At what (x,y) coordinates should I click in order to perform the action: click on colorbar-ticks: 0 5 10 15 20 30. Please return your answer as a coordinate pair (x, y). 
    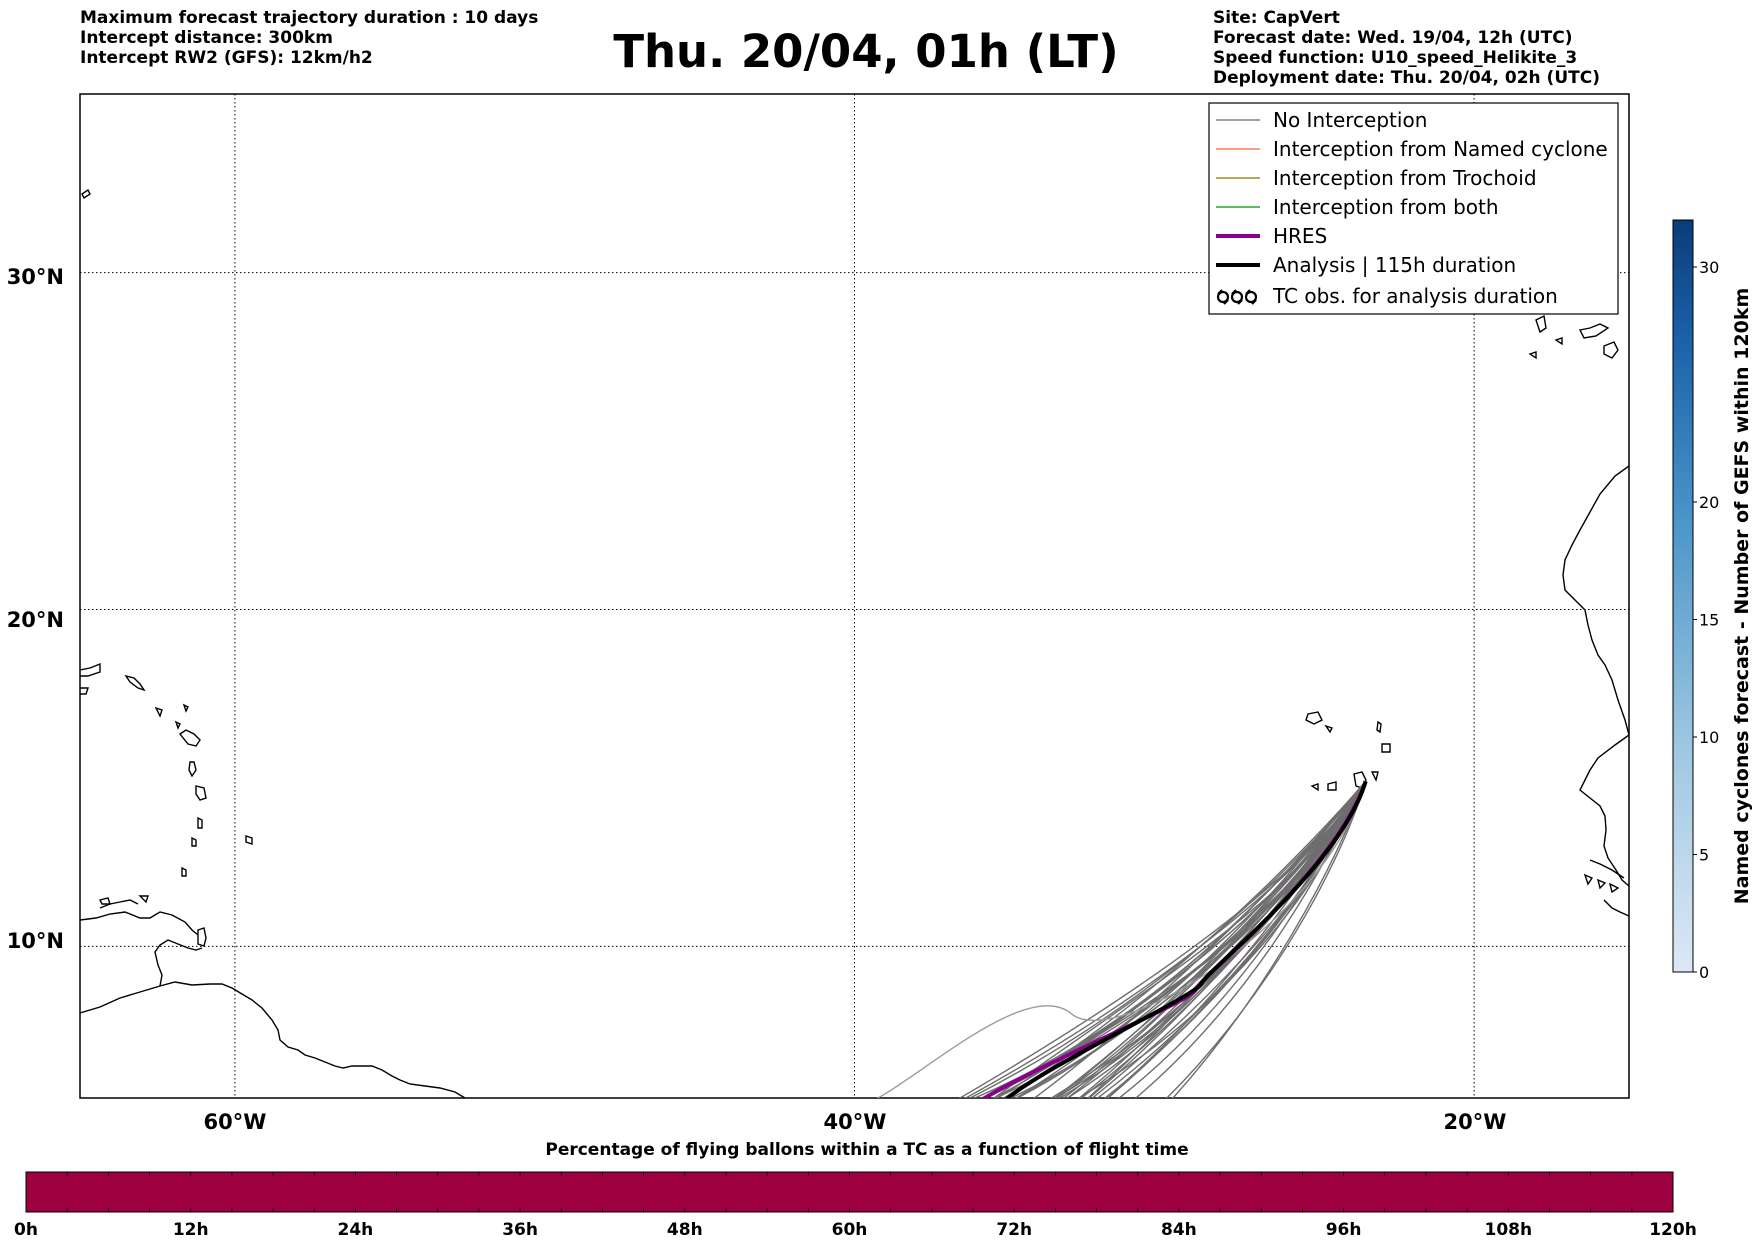
    Looking at the image, I should click on (1706, 620).